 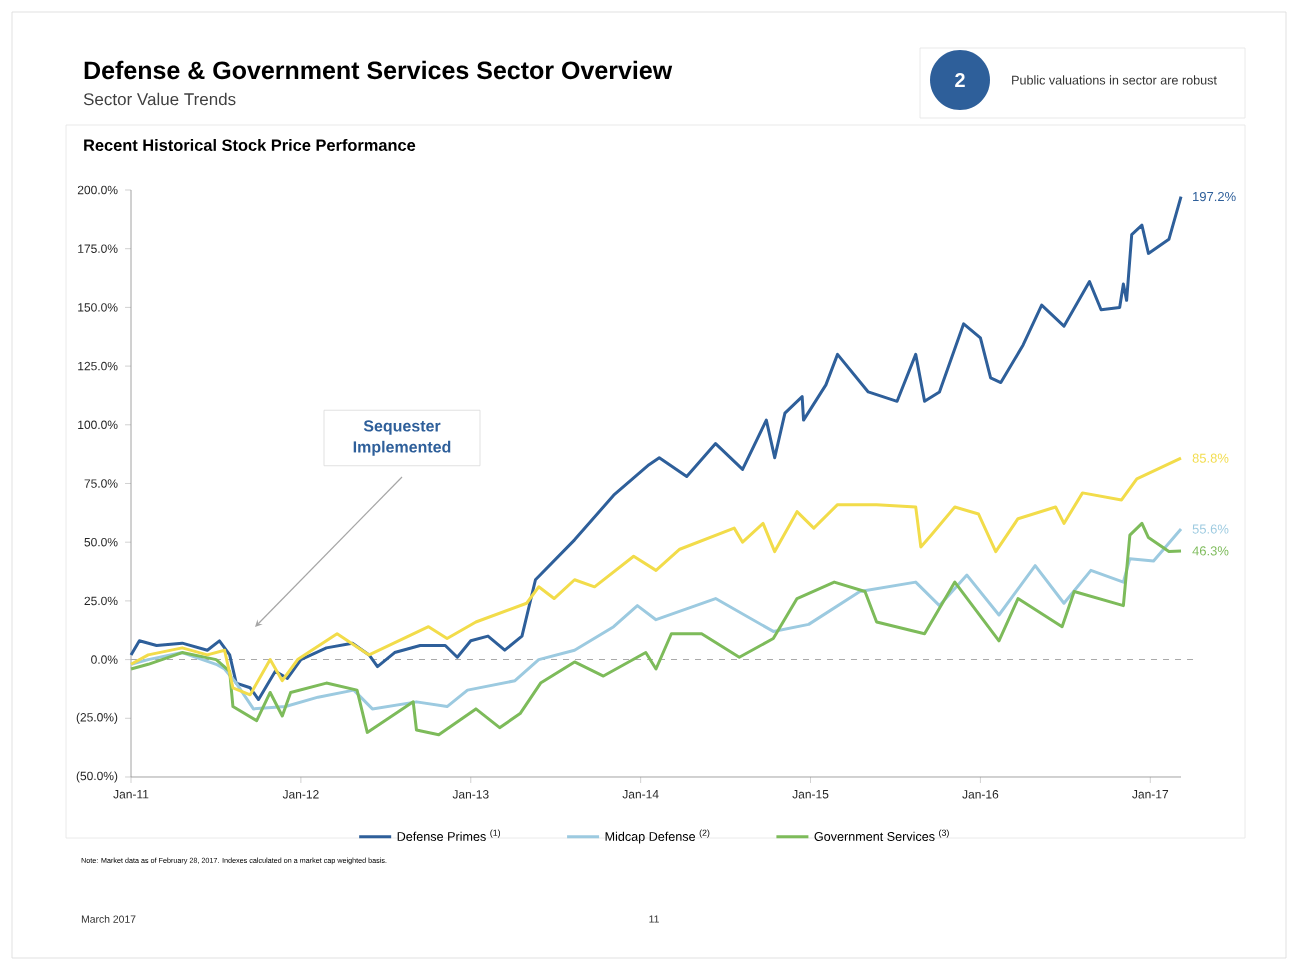 What do you see at coordinates (657, 836) in the screenshot?
I see `legend-label: Midcap Defense $^{(2)}$` at bounding box center [657, 836].